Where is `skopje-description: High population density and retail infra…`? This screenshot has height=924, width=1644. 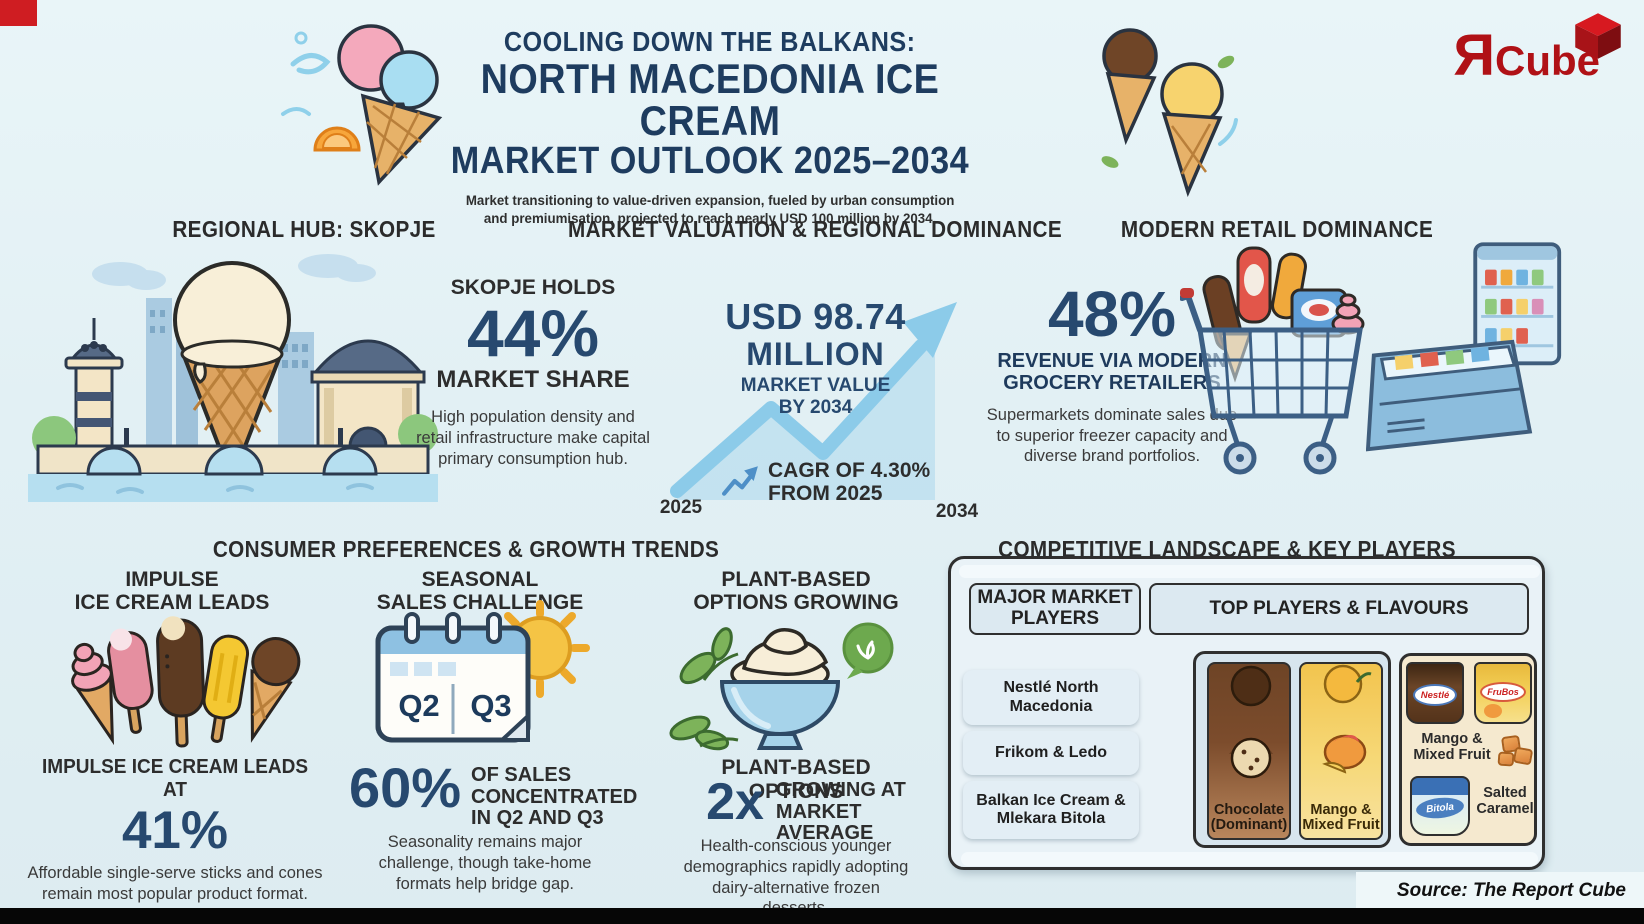
skopje-description: High population density and retail infra… is located at coordinates (533, 438).